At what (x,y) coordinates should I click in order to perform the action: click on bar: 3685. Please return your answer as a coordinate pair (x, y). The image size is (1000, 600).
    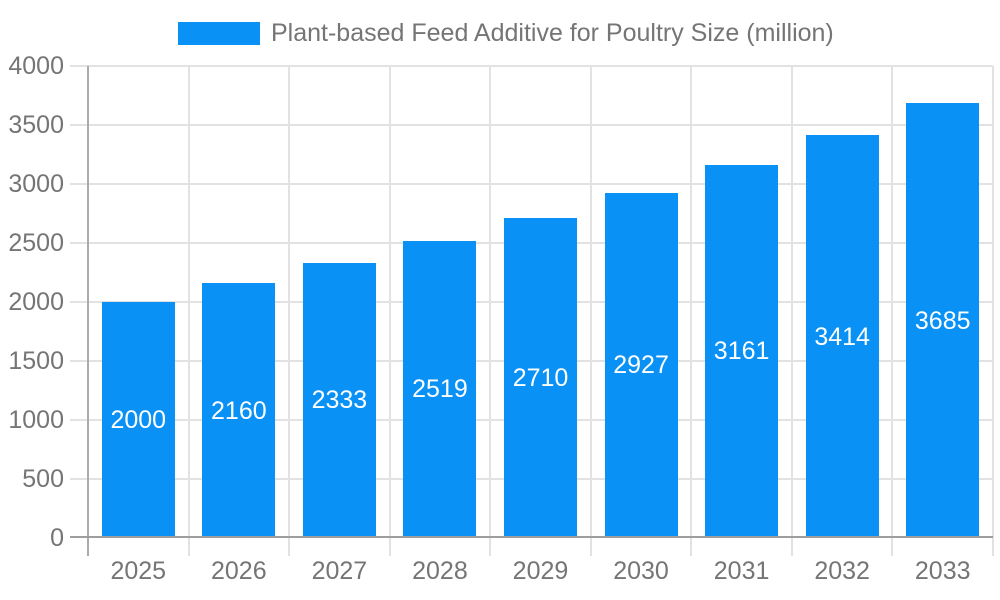
    Looking at the image, I should click on (943, 320).